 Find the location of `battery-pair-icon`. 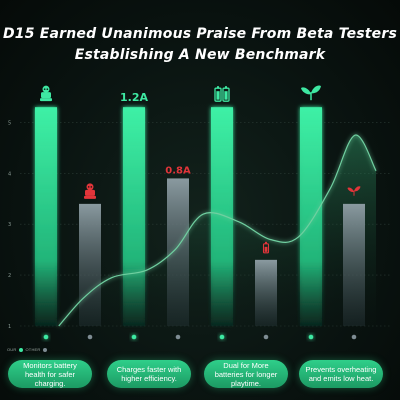

battery-pair-icon is located at coordinates (222, 94).